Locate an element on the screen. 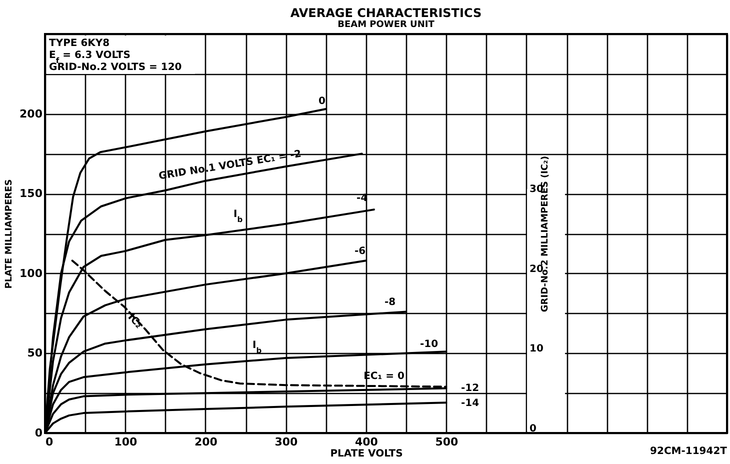 This screenshot has width=730, height=464. x-tick-label: 500 is located at coordinates (446, 442).